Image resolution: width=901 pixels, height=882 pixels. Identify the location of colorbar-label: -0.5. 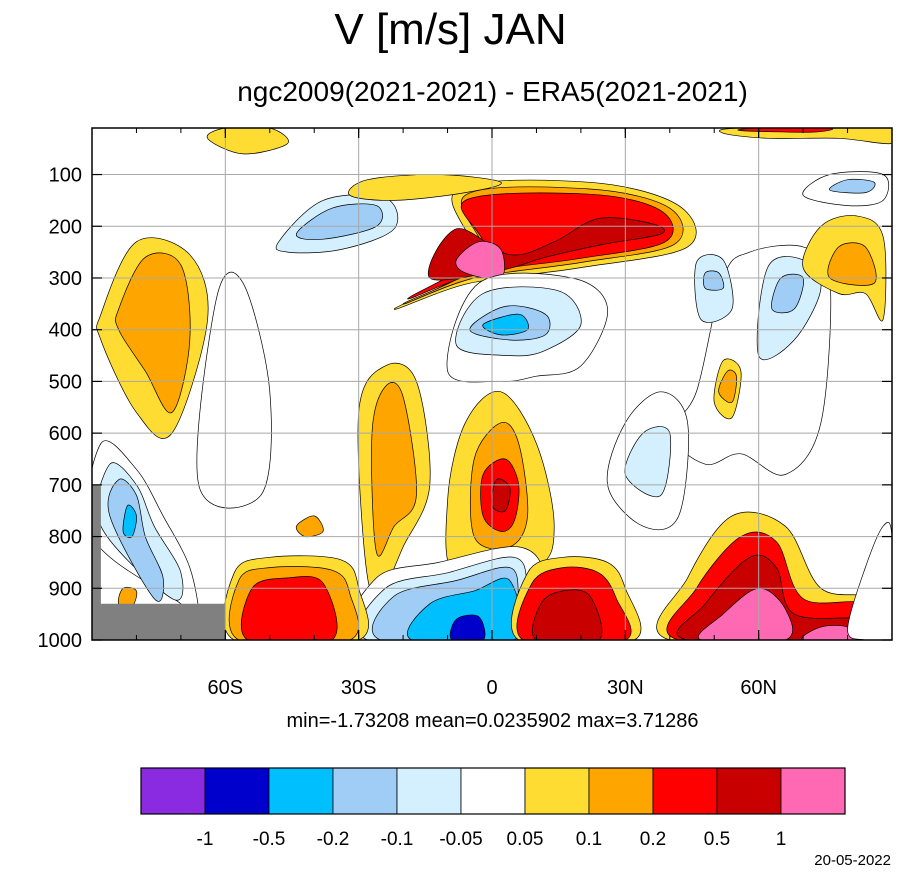
(269, 839).